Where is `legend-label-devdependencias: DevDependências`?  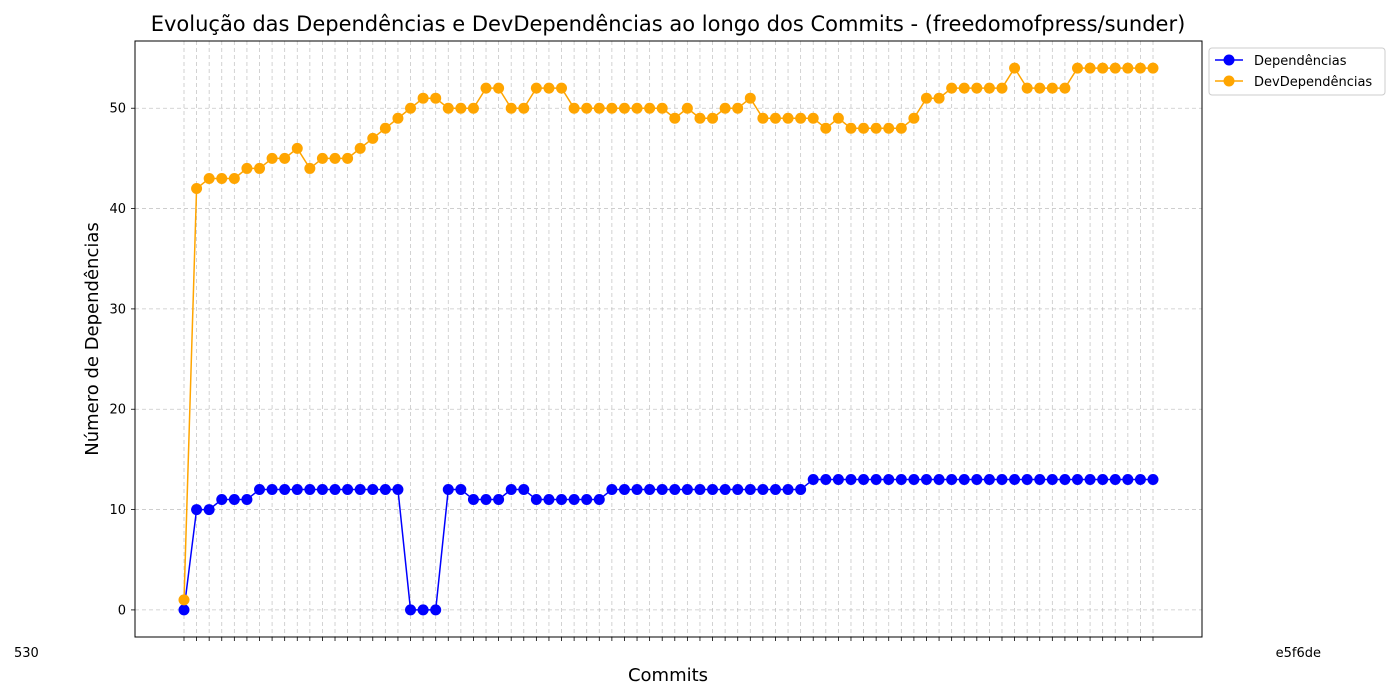
legend-label-devdependencias: DevDependências is located at coordinates (1313, 82).